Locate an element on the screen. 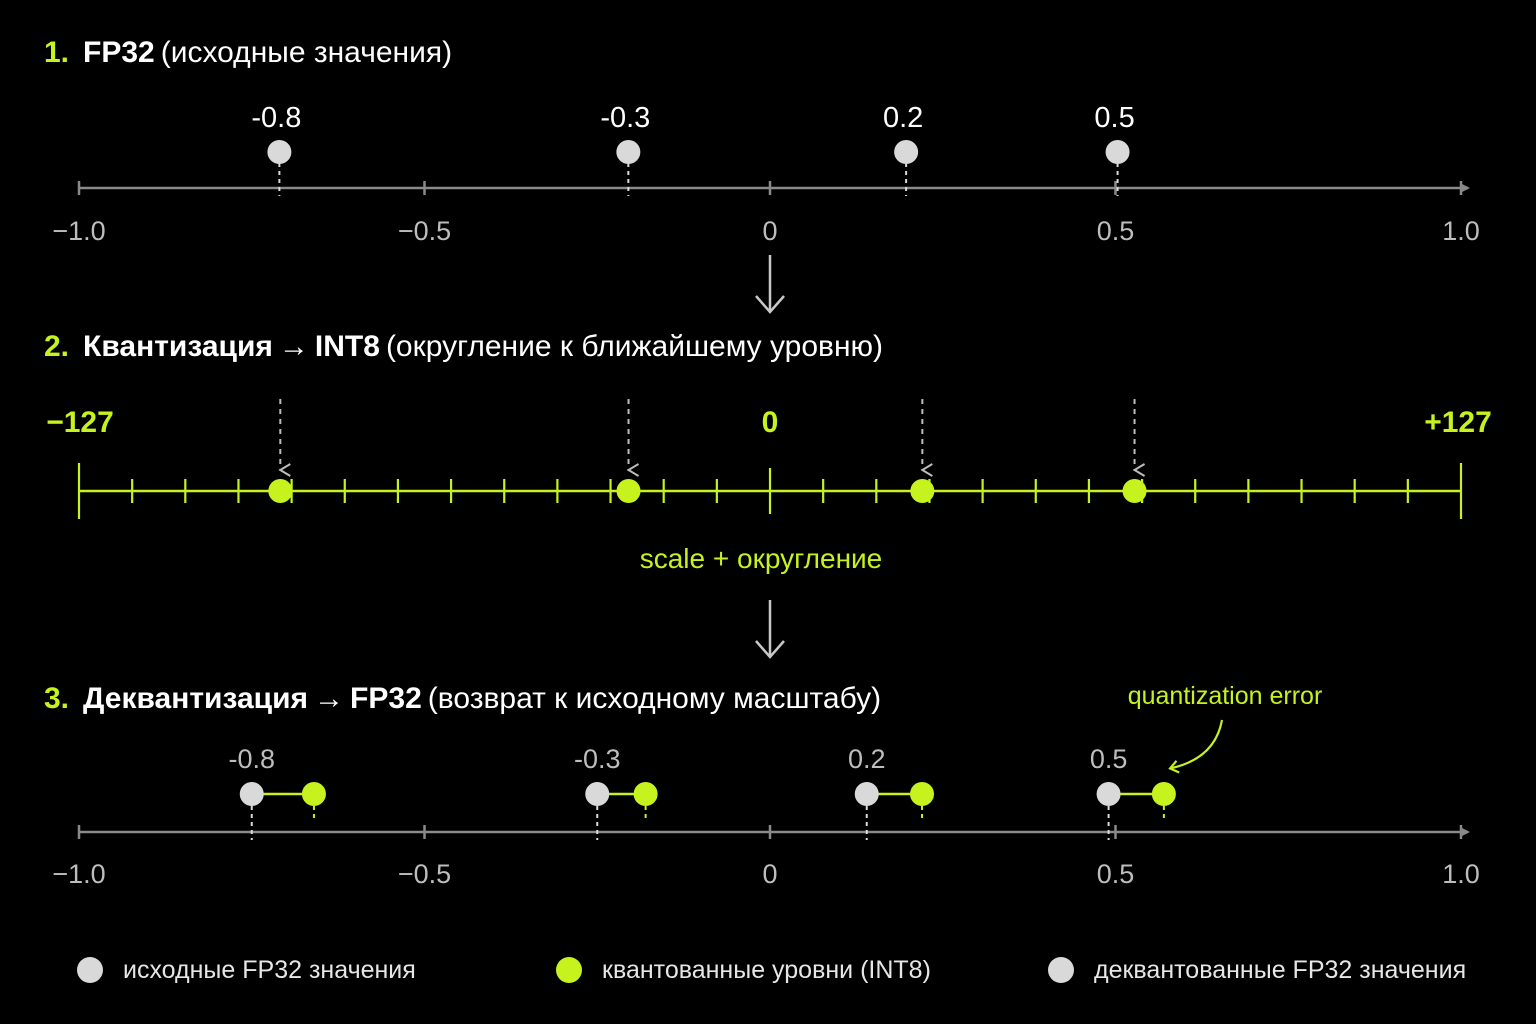 Image resolution: width=1536 pixels, height=1024 pixels. int8-min-label: −127 is located at coordinates (80, 422).